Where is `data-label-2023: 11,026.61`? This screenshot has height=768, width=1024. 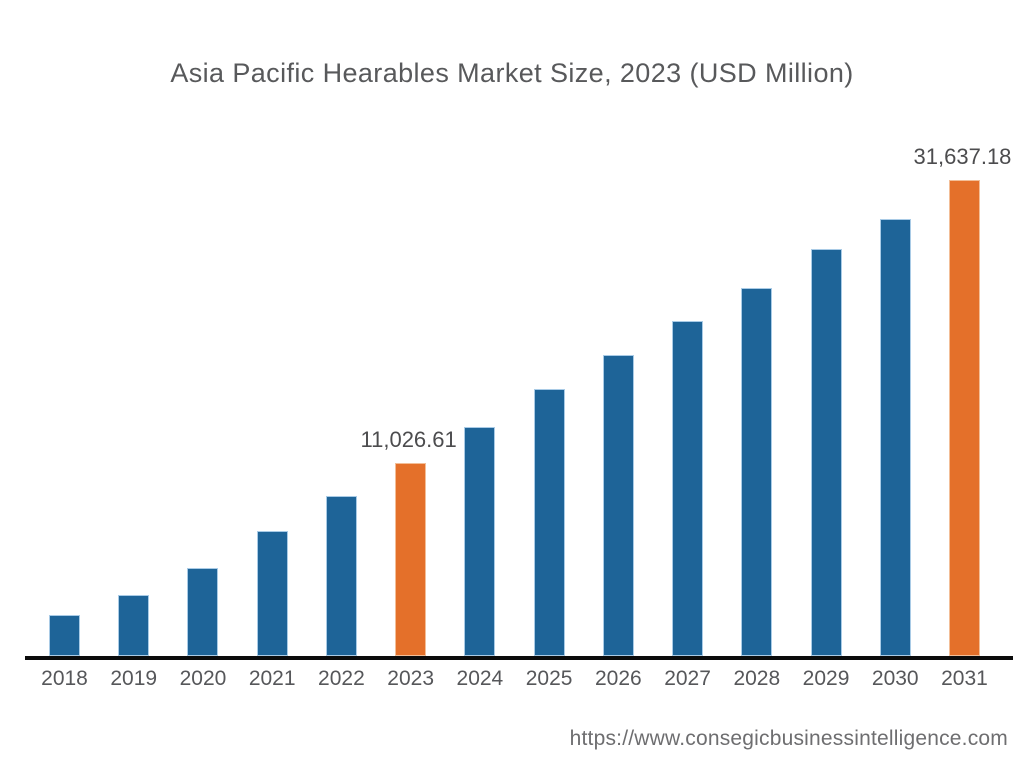 data-label-2023: 11,026.61 is located at coordinates (408, 439).